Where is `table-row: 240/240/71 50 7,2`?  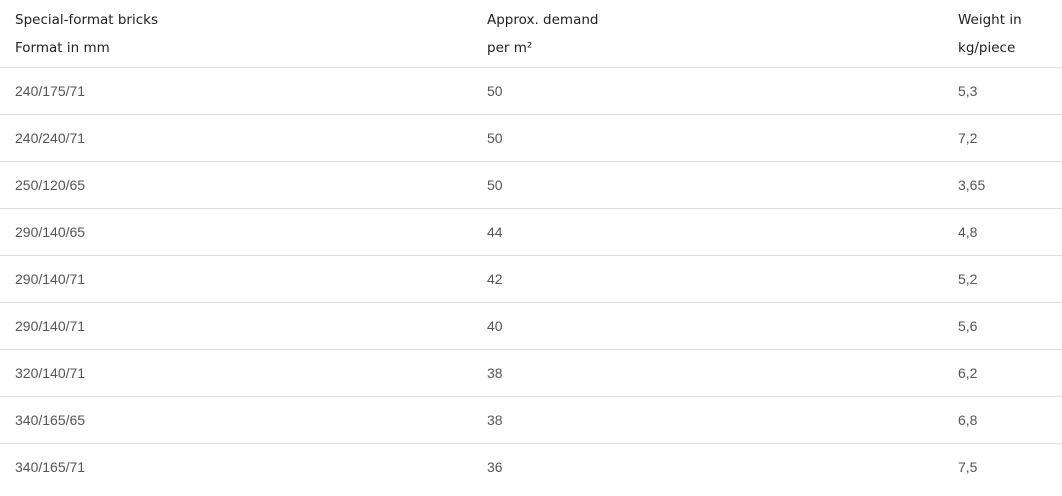
table-row: 240/240/71 50 7,2 is located at coordinates (531, 138).